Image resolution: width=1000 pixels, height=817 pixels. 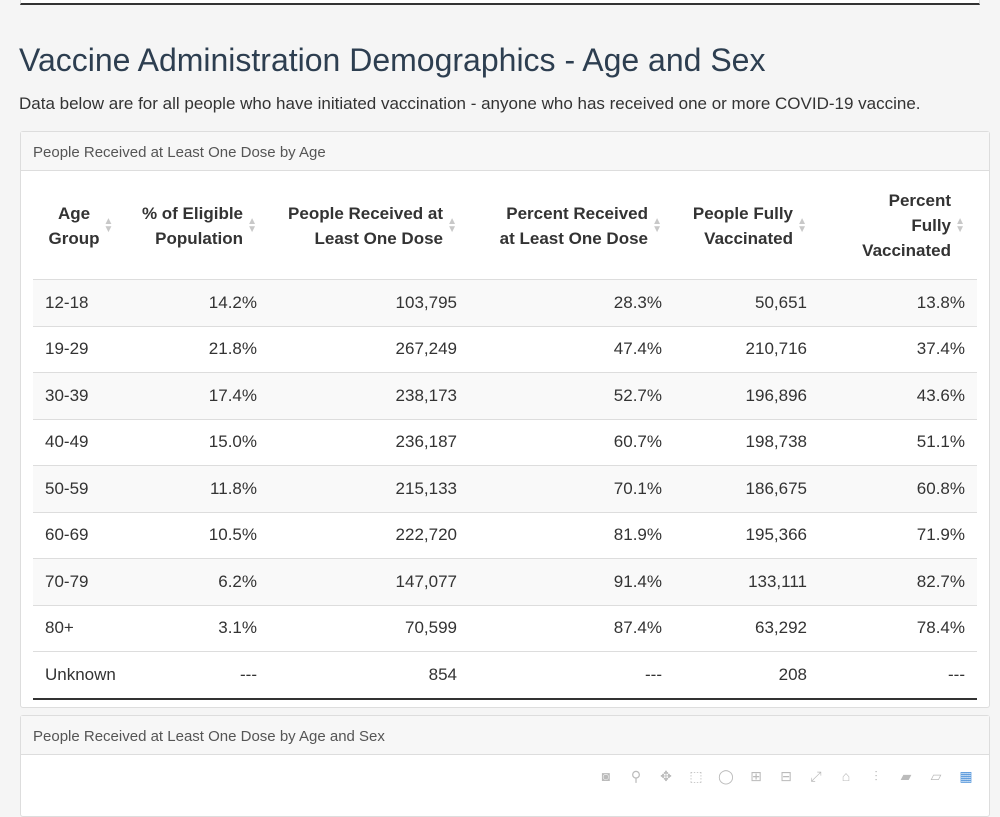 I want to click on table-cell: 28.3%, so click(x=571, y=303).